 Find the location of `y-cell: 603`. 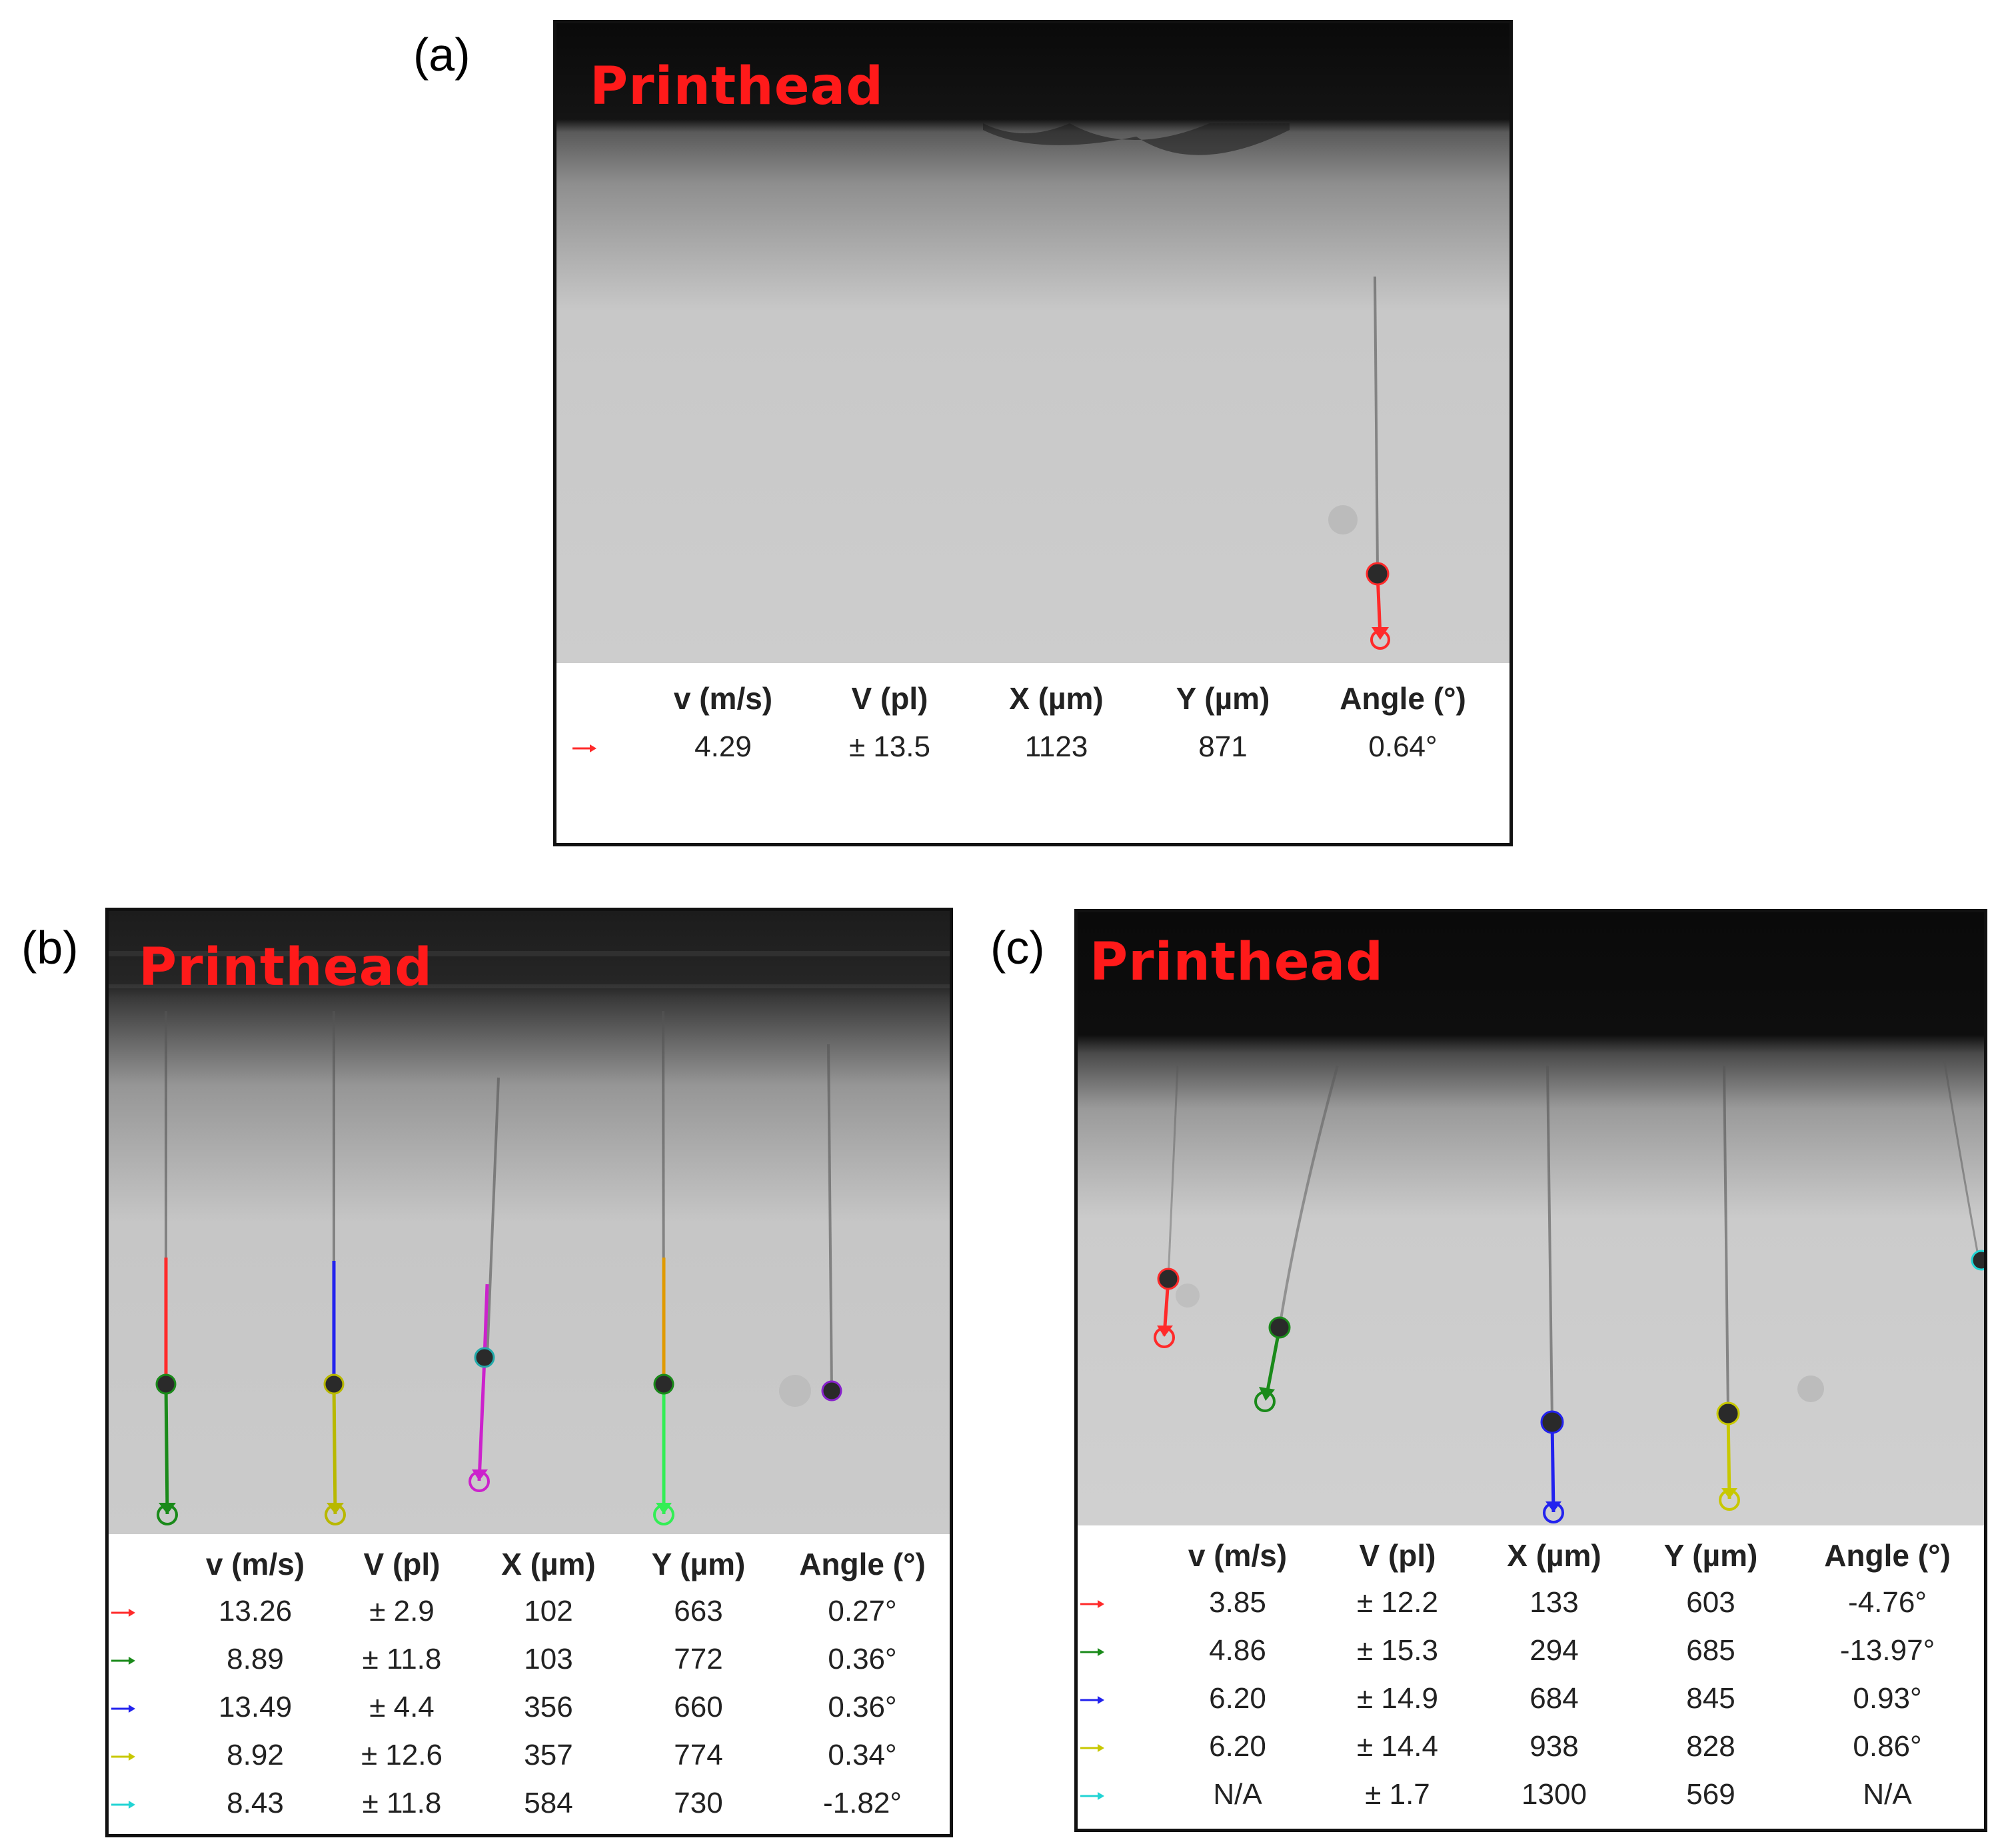

y-cell: 603 is located at coordinates (1710, 1602).